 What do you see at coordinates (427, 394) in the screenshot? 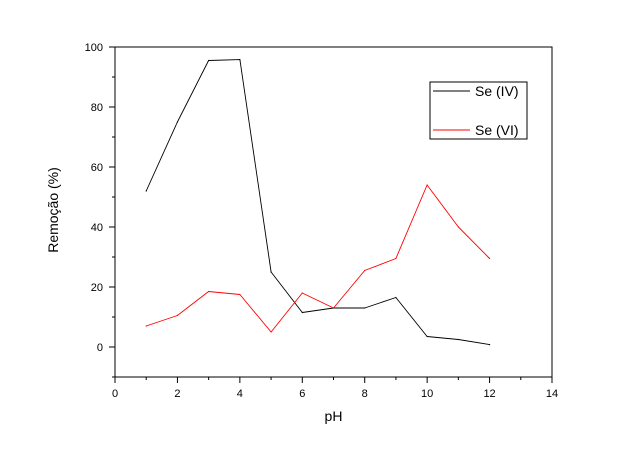
I see `x-tick-label: 10` at bounding box center [427, 394].